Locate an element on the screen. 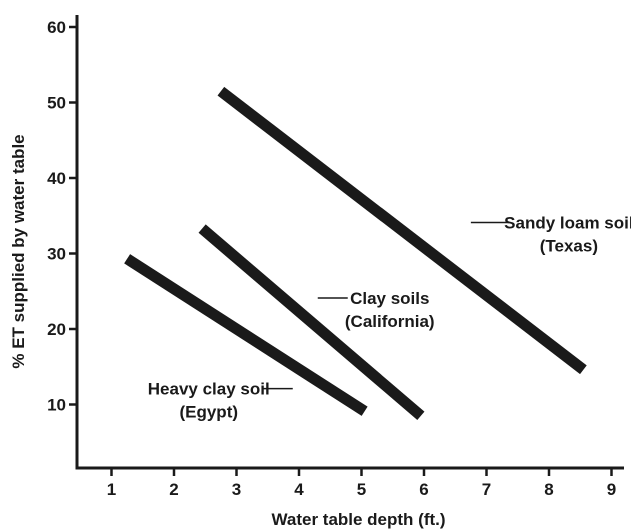 The width and height of the screenshot is (631, 529). x-axis: 1 2 3 4 5 6 7 8 9 is located at coordinates (349, 482).